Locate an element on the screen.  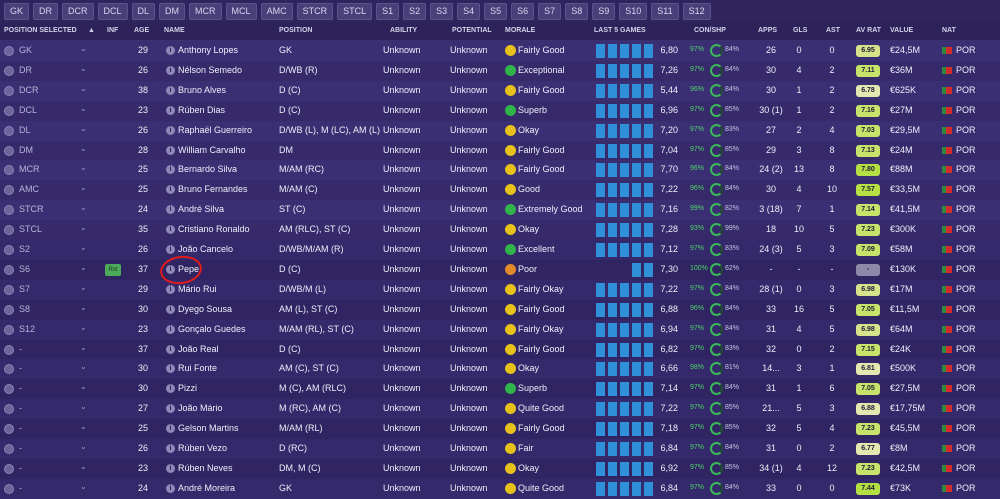
tab-dcl: DCL is located at coordinates (112, 11).